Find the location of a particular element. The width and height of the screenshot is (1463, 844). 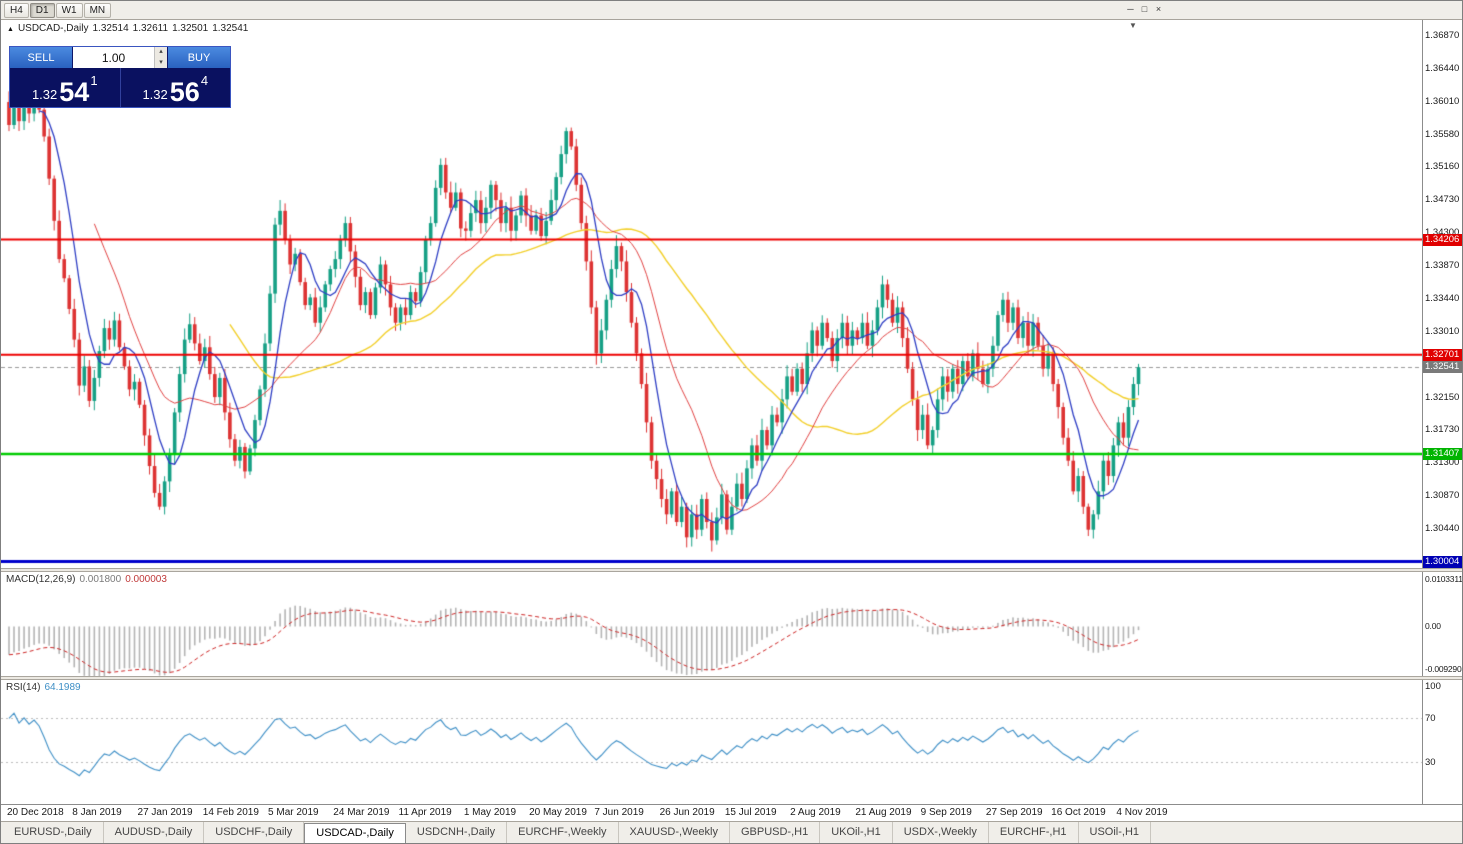

date-axis-label: 14 Feb 2019 is located at coordinates (230, 812).